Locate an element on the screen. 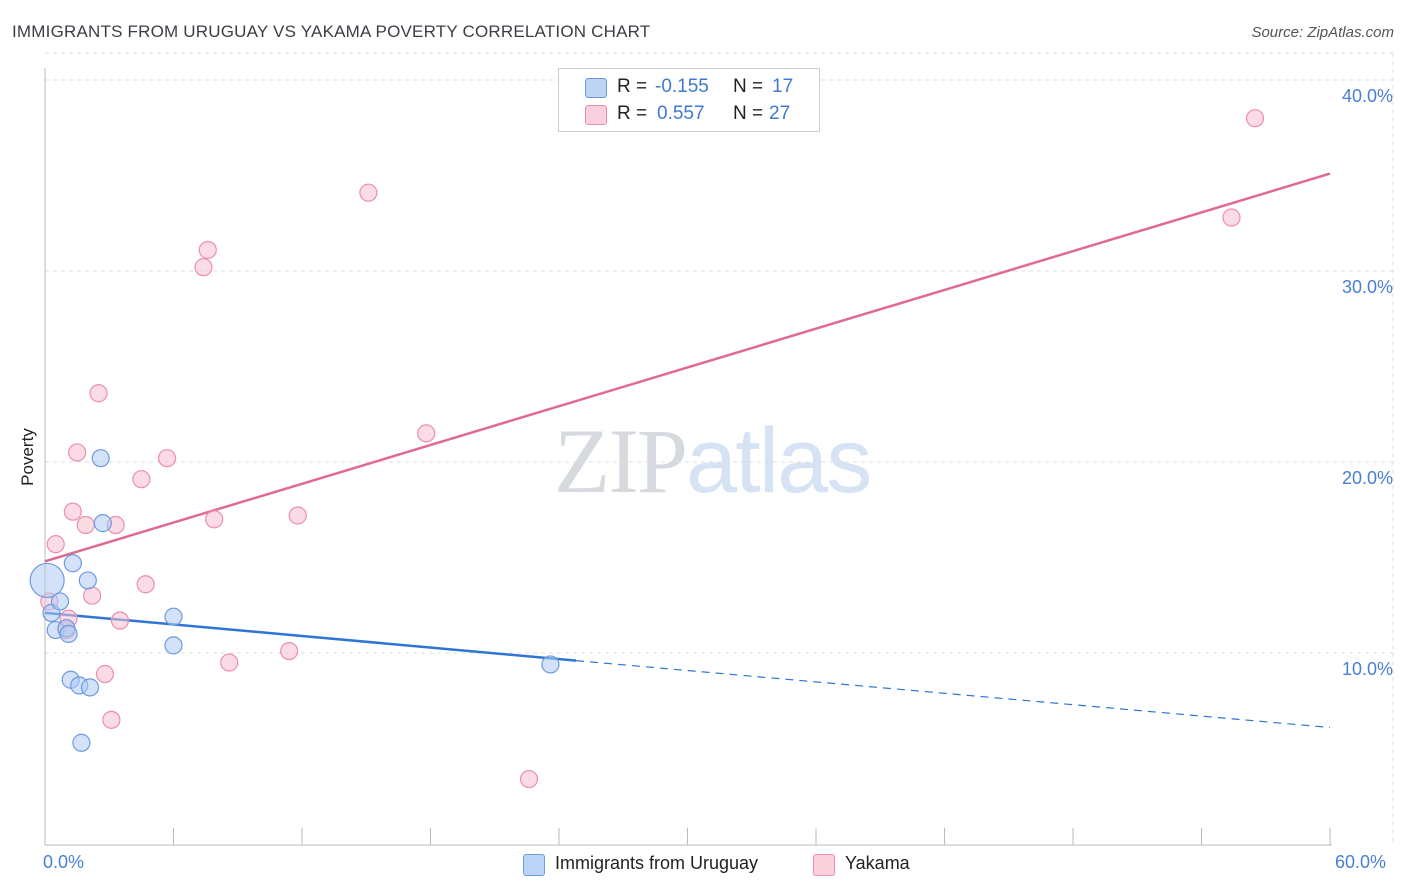  x-tick-label-min: 0.0% is located at coordinates (64, 862).